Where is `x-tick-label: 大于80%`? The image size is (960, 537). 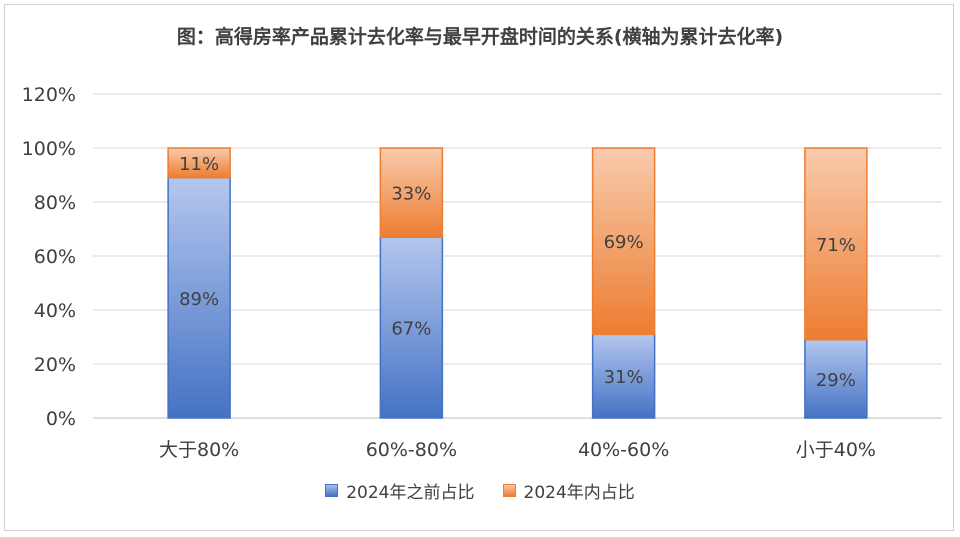 x-tick-label: 大于80% is located at coordinates (199, 450).